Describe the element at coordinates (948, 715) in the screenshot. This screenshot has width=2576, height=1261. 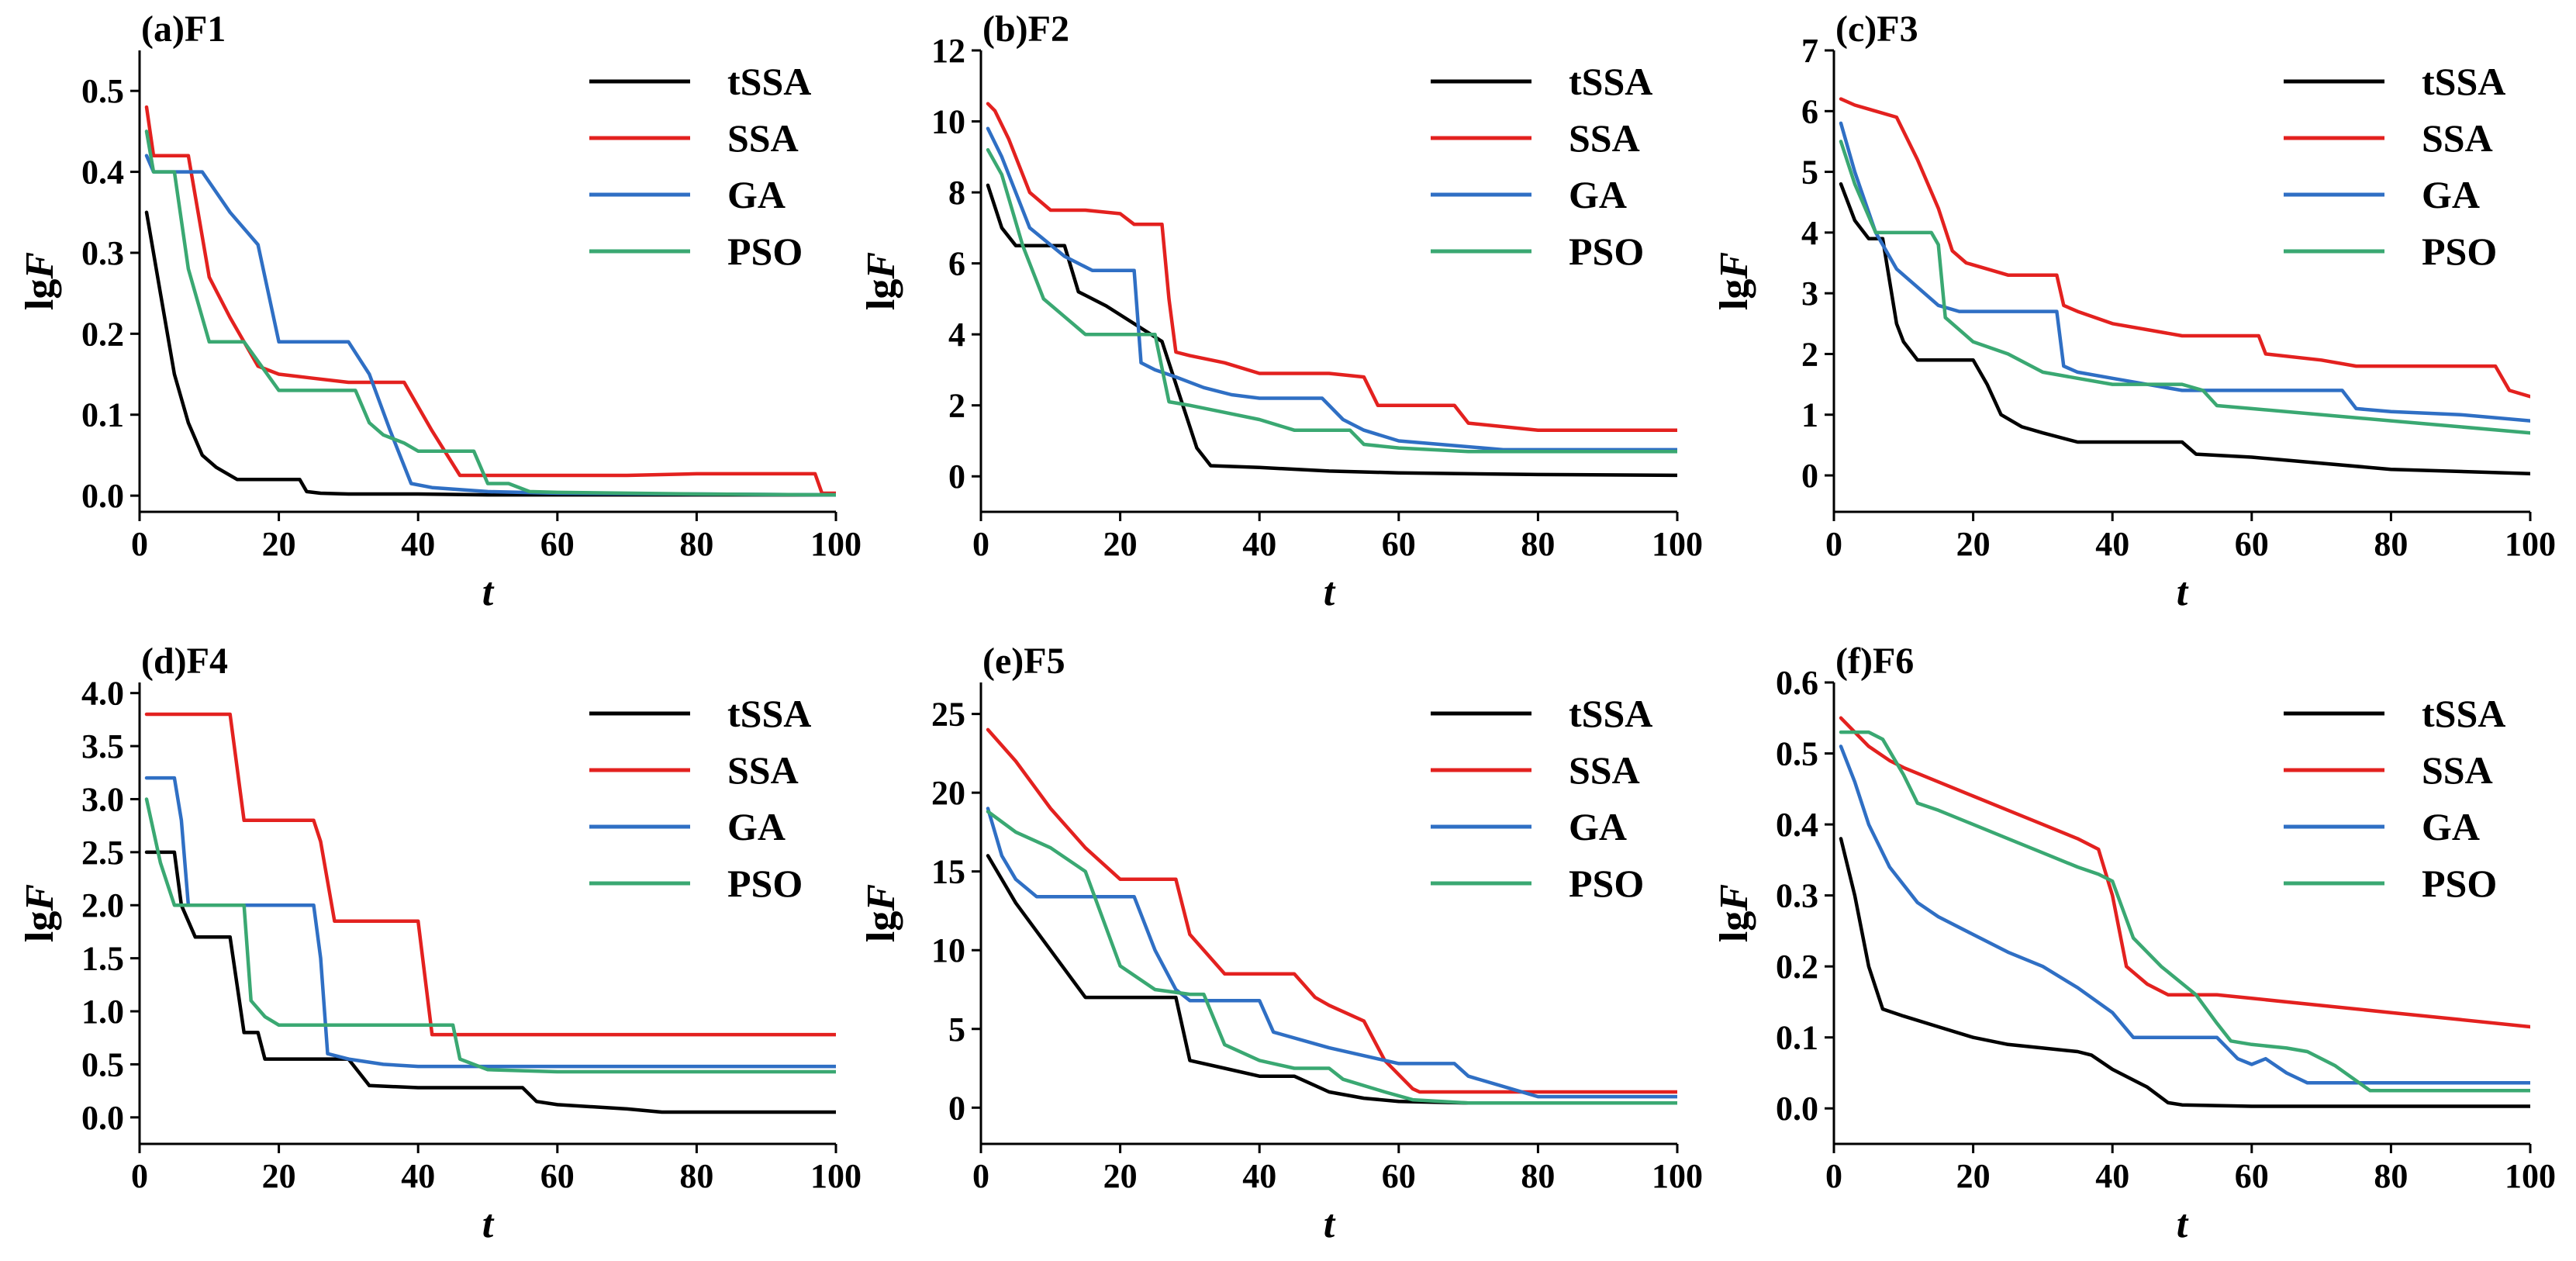
I see `chart-5-ytick-label: 25` at that location.